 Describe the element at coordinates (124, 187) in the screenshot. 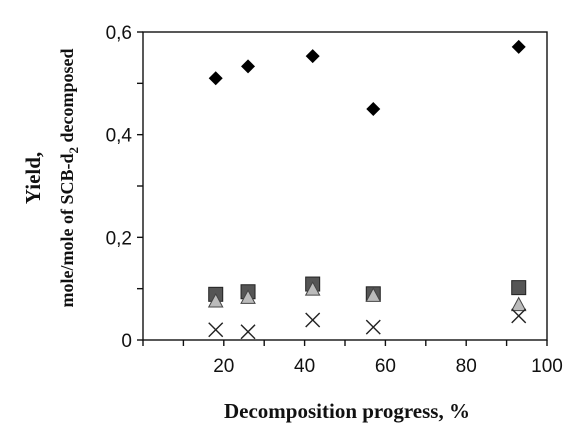

I see `y-axis: 0 0,2 0,4 0,6` at that location.